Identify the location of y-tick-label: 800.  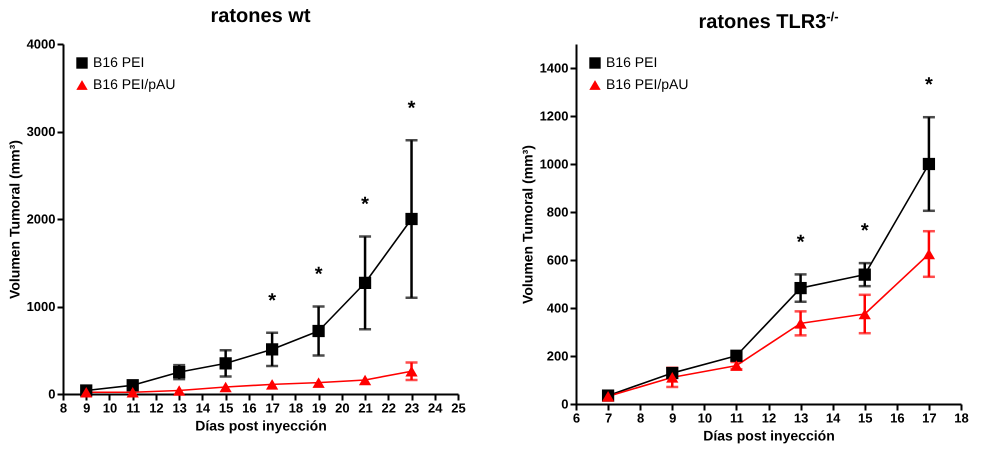
(557, 212).